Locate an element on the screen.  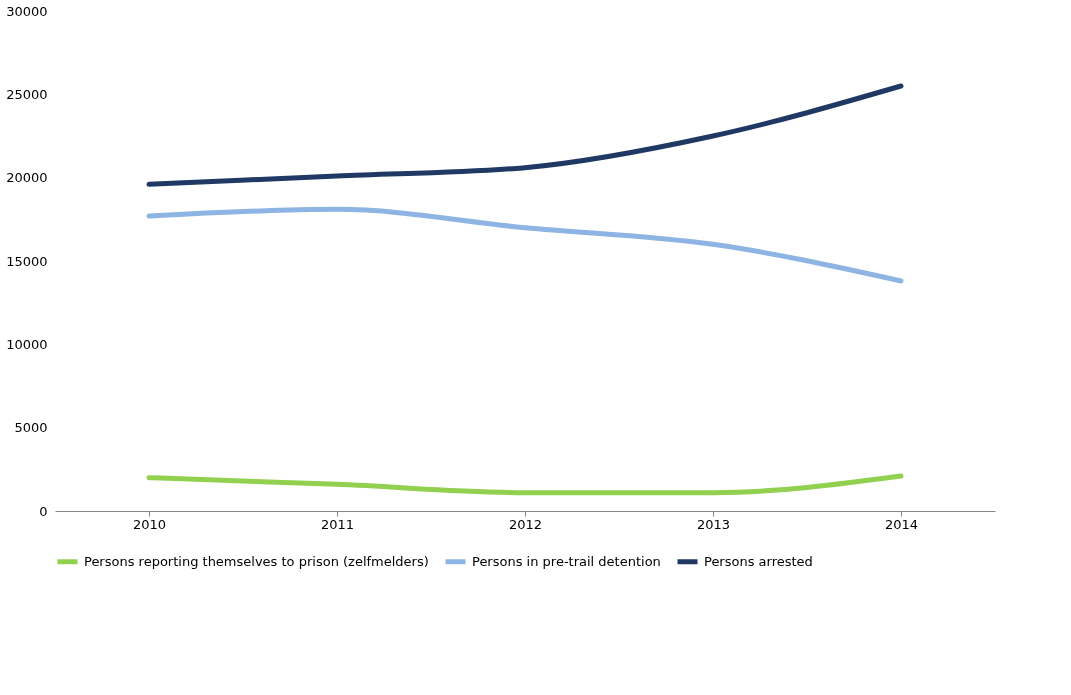
legend-label: Persons reporting themselves to prison (zelfmelders) is located at coordinates (256, 561).